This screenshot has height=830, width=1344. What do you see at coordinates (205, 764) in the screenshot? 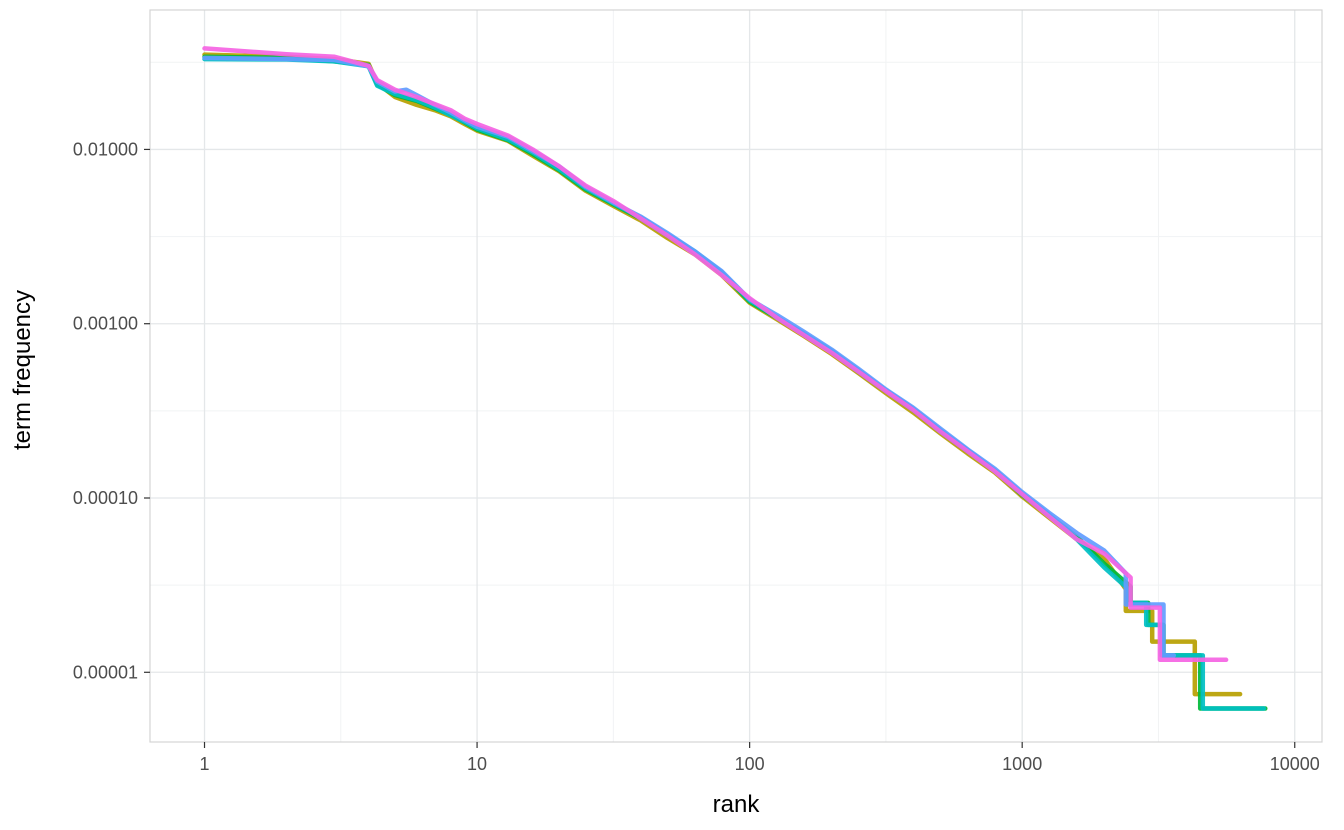
I see `x-tick-label: 1` at bounding box center [205, 764].